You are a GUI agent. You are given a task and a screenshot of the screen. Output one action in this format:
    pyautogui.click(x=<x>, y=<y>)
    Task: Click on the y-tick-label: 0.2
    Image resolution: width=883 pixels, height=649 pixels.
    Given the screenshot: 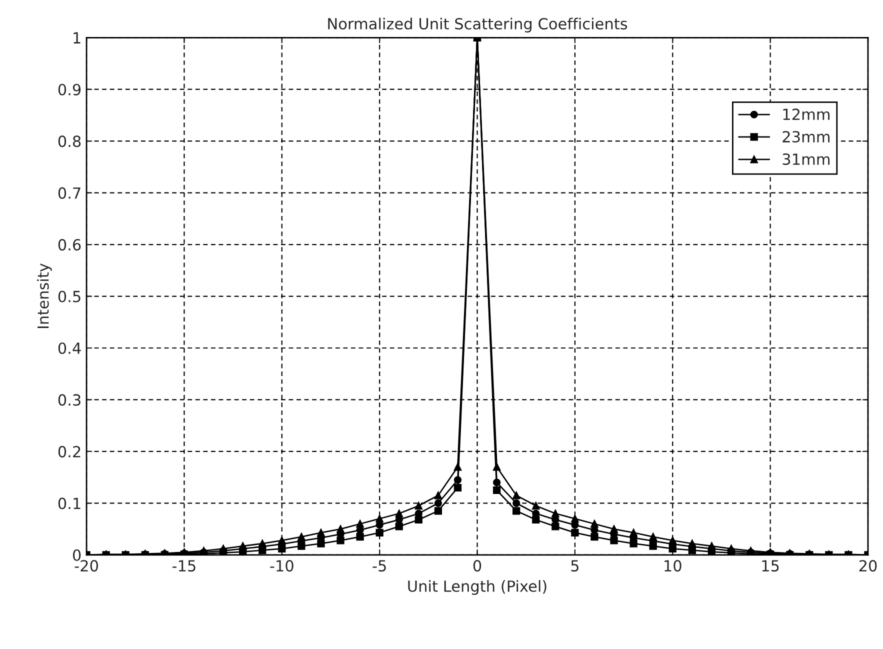 What is the action you would take?
    pyautogui.click(x=69, y=452)
    